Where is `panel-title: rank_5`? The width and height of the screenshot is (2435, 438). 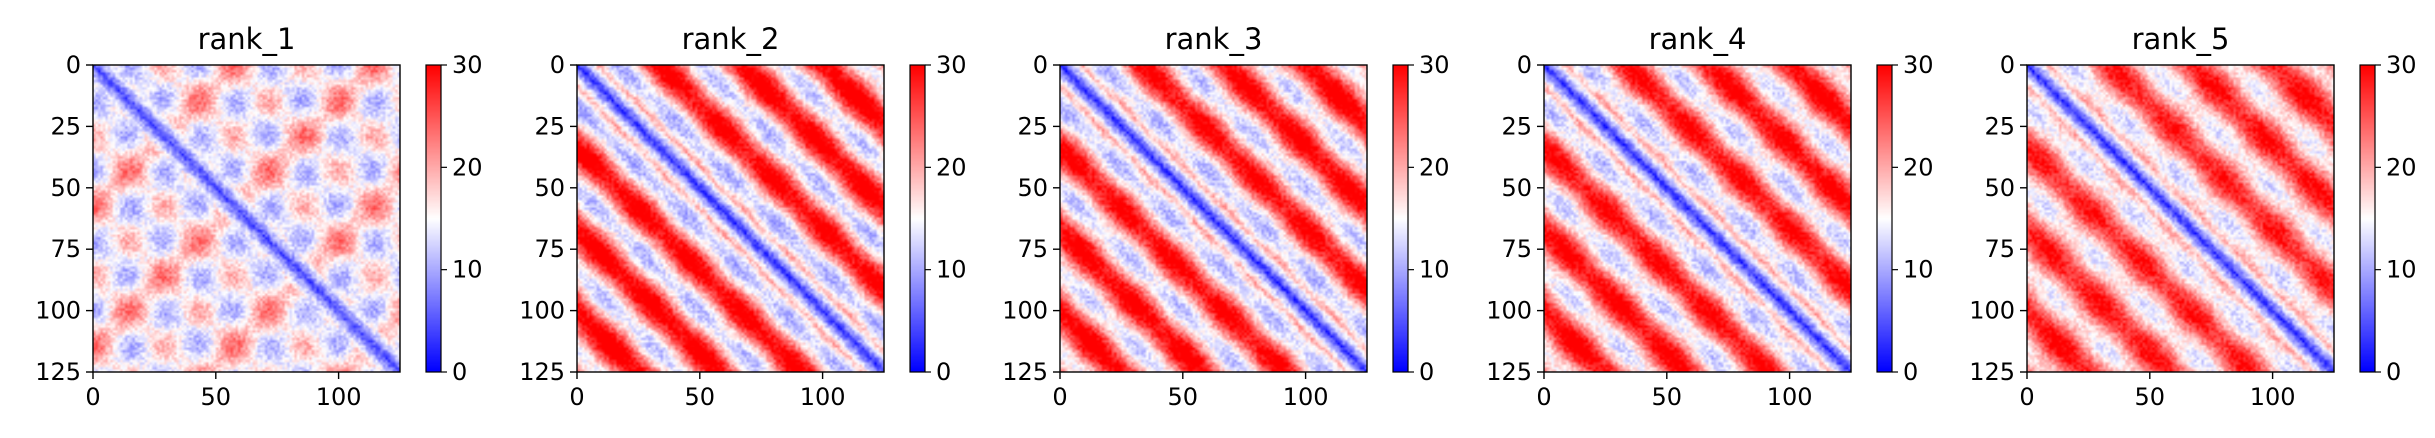 panel-title: rank_5 is located at coordinates (2181, 39).